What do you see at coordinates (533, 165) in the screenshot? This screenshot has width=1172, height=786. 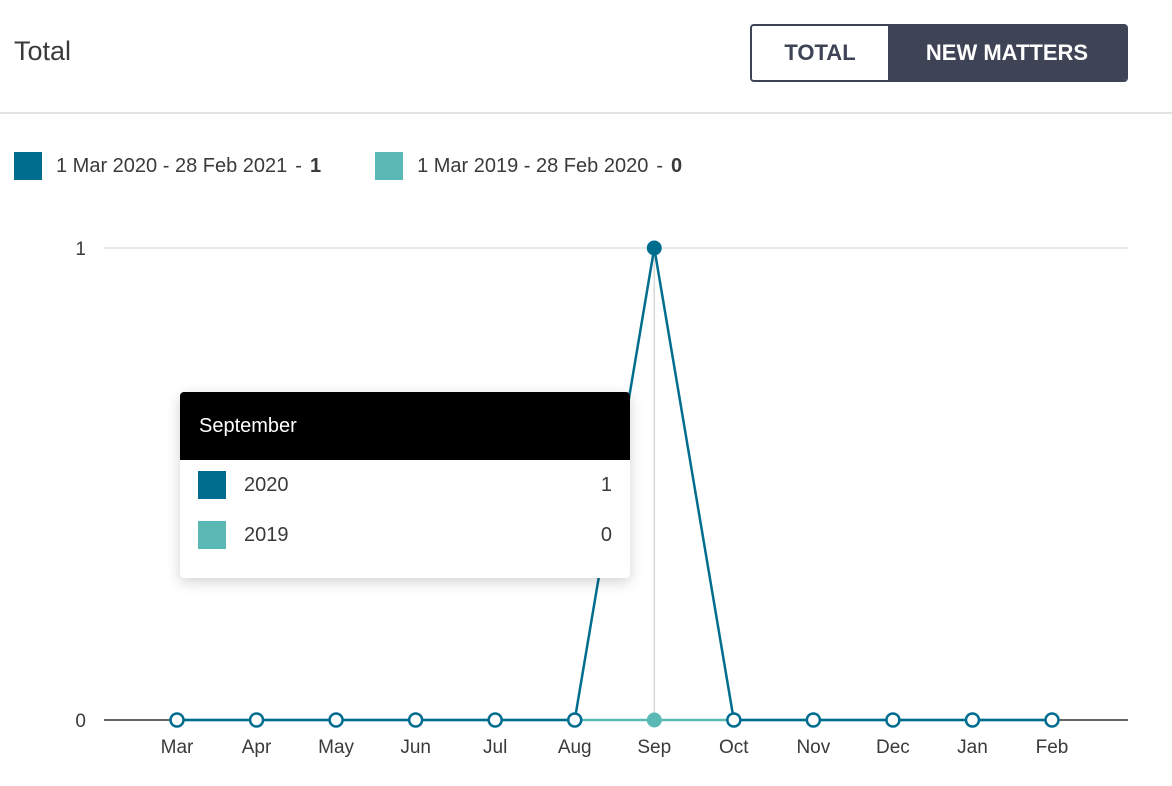 I see `legend-label-previous: 1 Mar 2019 - 28 Feb 2020` at bounding box center [533, 165].